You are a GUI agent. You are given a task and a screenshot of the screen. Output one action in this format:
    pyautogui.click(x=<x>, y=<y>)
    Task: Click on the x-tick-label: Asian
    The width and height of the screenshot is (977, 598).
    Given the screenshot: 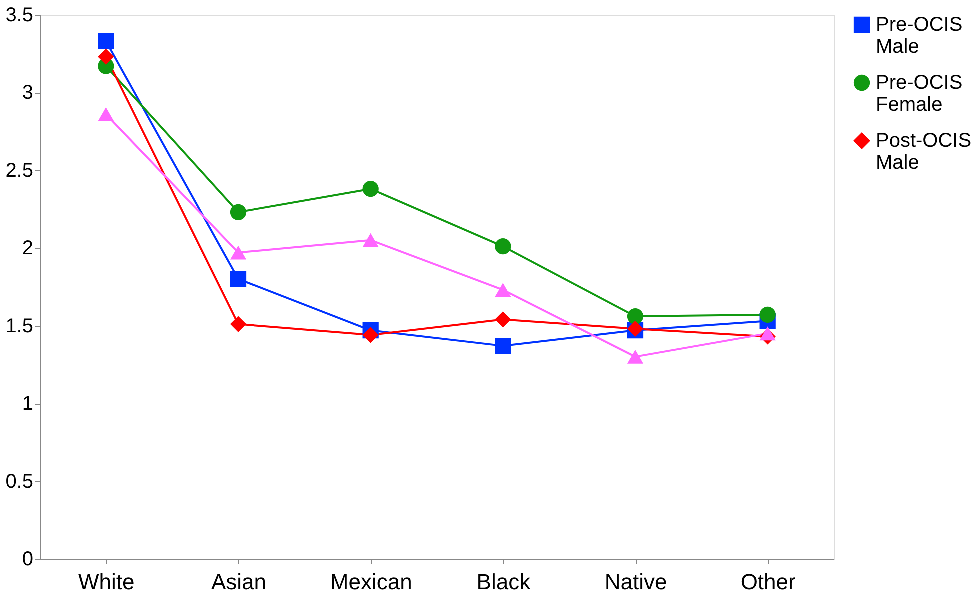 What is the action you would take?
    pyautogui.click(x=239, y=582)
    